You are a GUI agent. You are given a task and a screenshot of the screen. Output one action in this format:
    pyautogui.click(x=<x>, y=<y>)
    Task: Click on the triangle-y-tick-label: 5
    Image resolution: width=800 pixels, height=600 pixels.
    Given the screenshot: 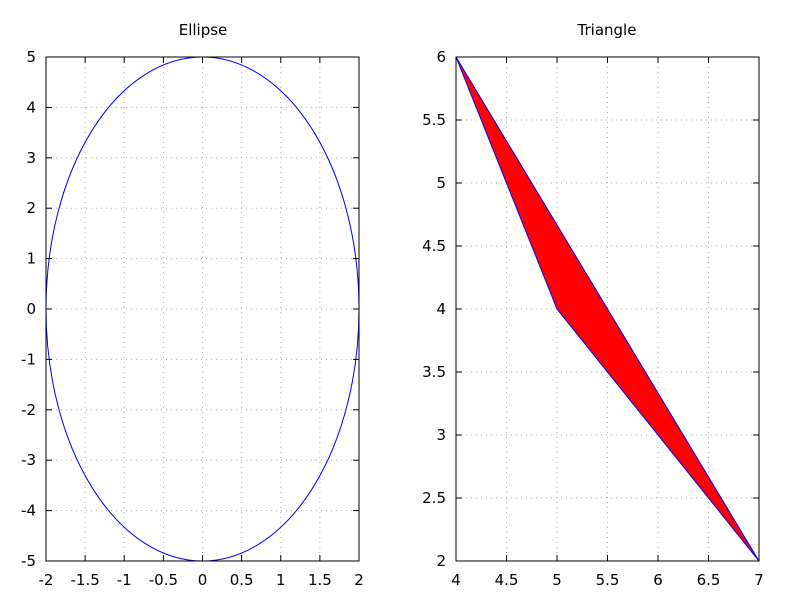 What is the action you would take?
    pyautogui.click(x=441, y=183)
    